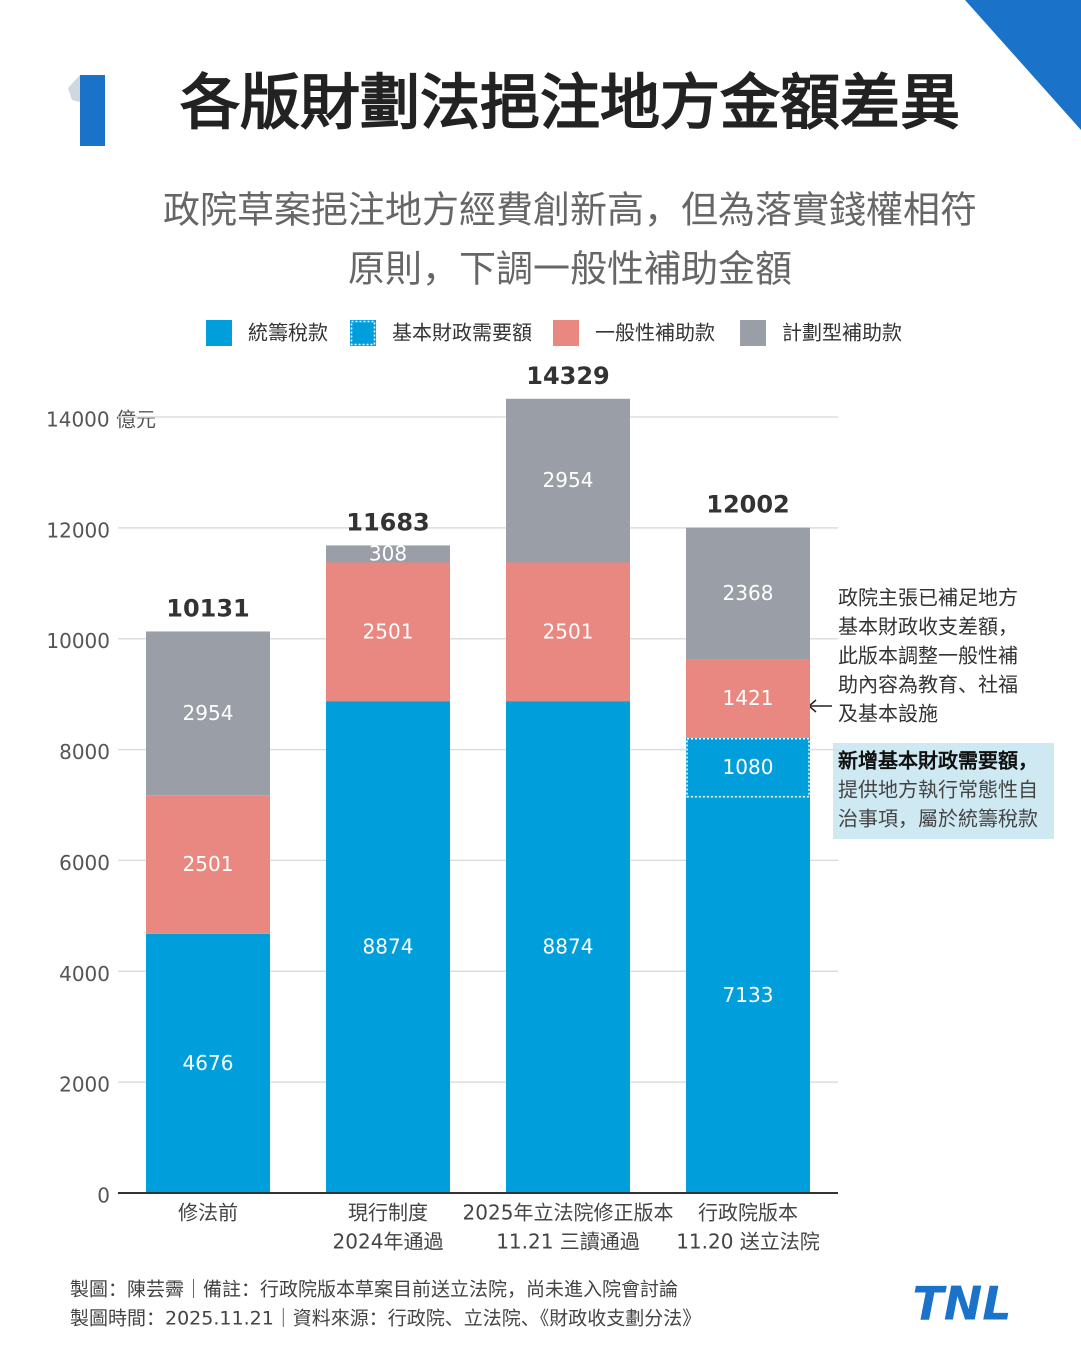  Describe the element at coordinates (1023, 65) in the screenshot. I see `corner-triangle` at that location.